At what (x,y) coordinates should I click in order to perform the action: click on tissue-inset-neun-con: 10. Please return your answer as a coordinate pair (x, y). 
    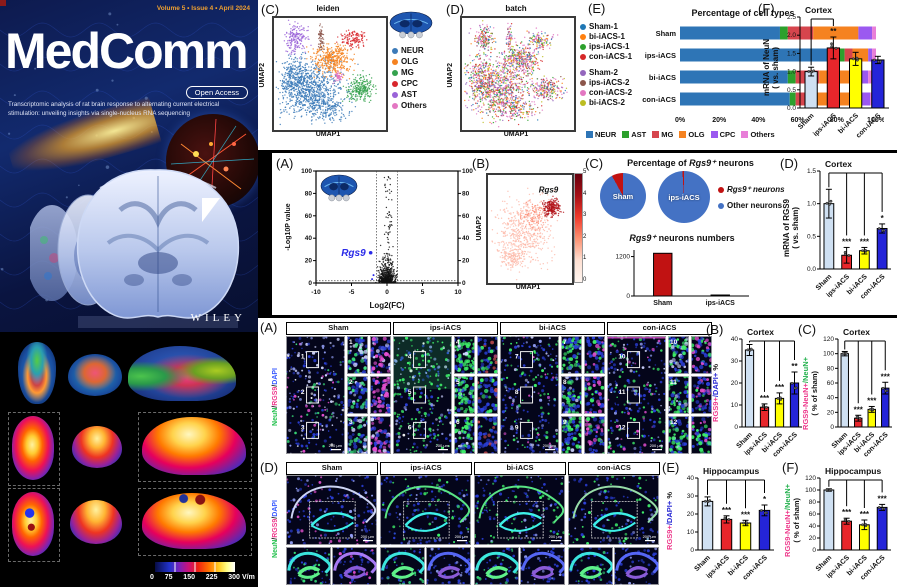
    Looking at the image, I should click on (678, 355).